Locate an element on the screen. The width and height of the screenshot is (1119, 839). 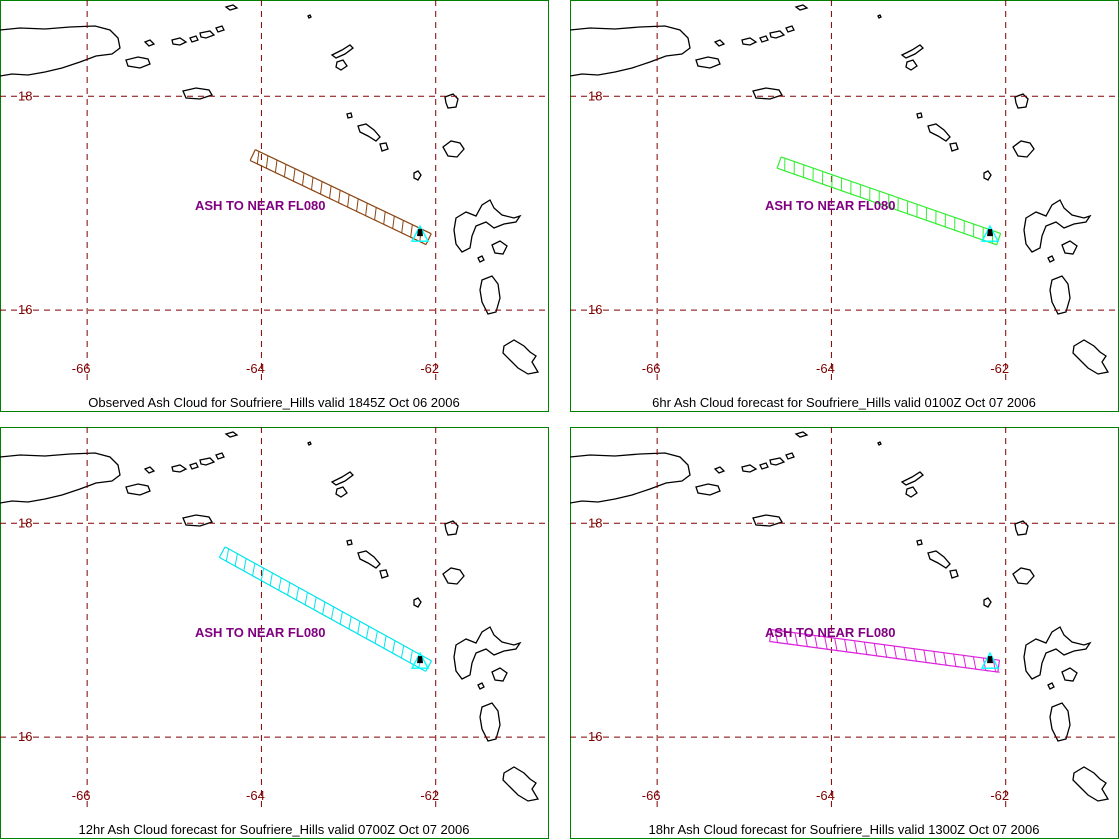
latitude-label: 16 is located at coordinates (595, 736).